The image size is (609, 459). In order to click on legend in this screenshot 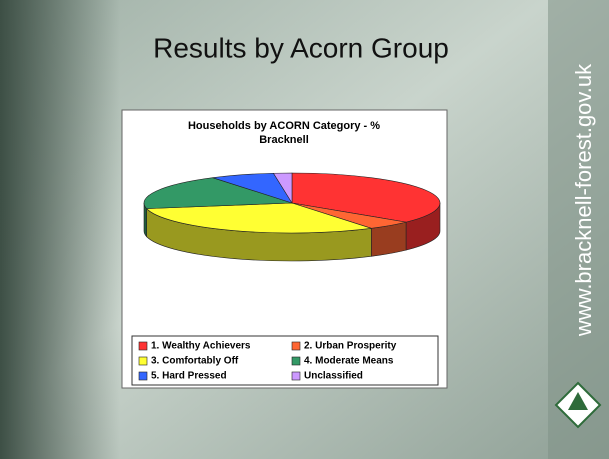, I will do `click(285, 360)`.